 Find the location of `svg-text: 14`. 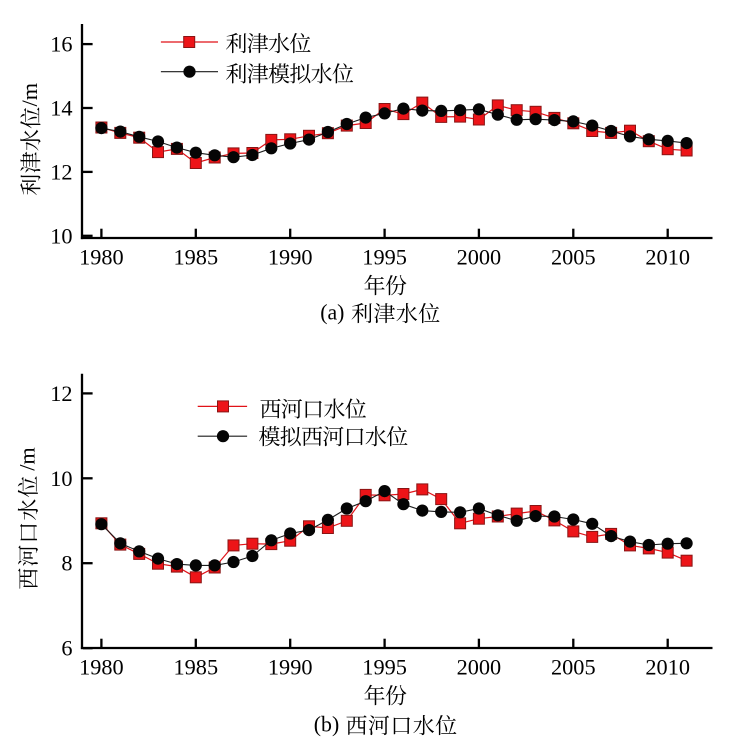

svg-text: 14 is located at coordinates (61, 108).